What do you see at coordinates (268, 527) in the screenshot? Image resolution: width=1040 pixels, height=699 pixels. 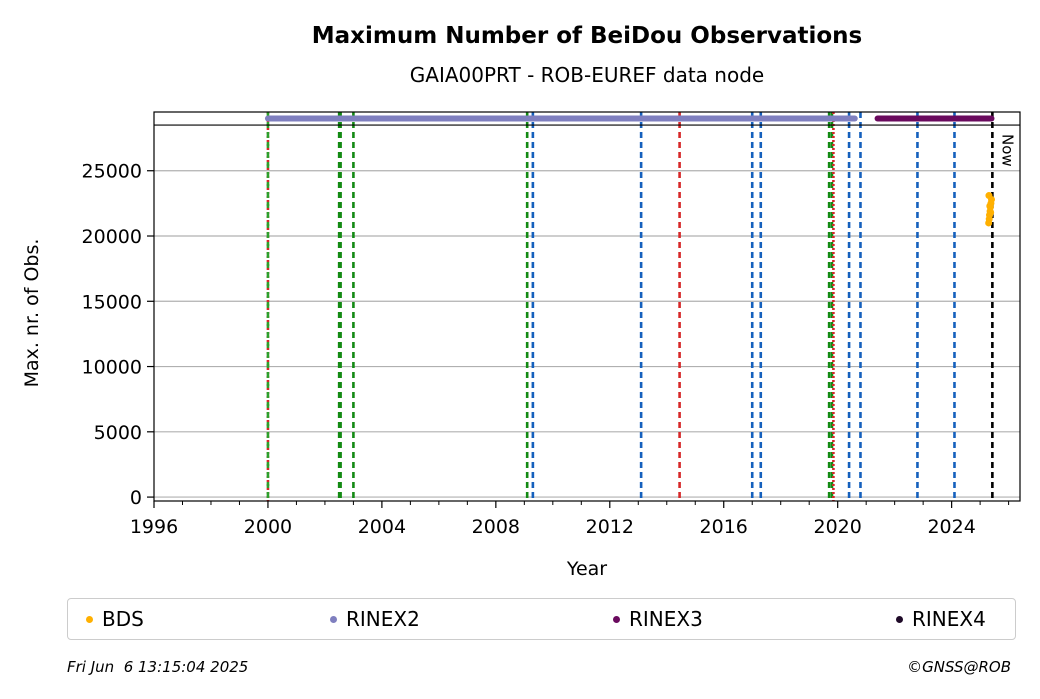 I see `x-tick-label-1: 2000` at bounding box center [268, 527].